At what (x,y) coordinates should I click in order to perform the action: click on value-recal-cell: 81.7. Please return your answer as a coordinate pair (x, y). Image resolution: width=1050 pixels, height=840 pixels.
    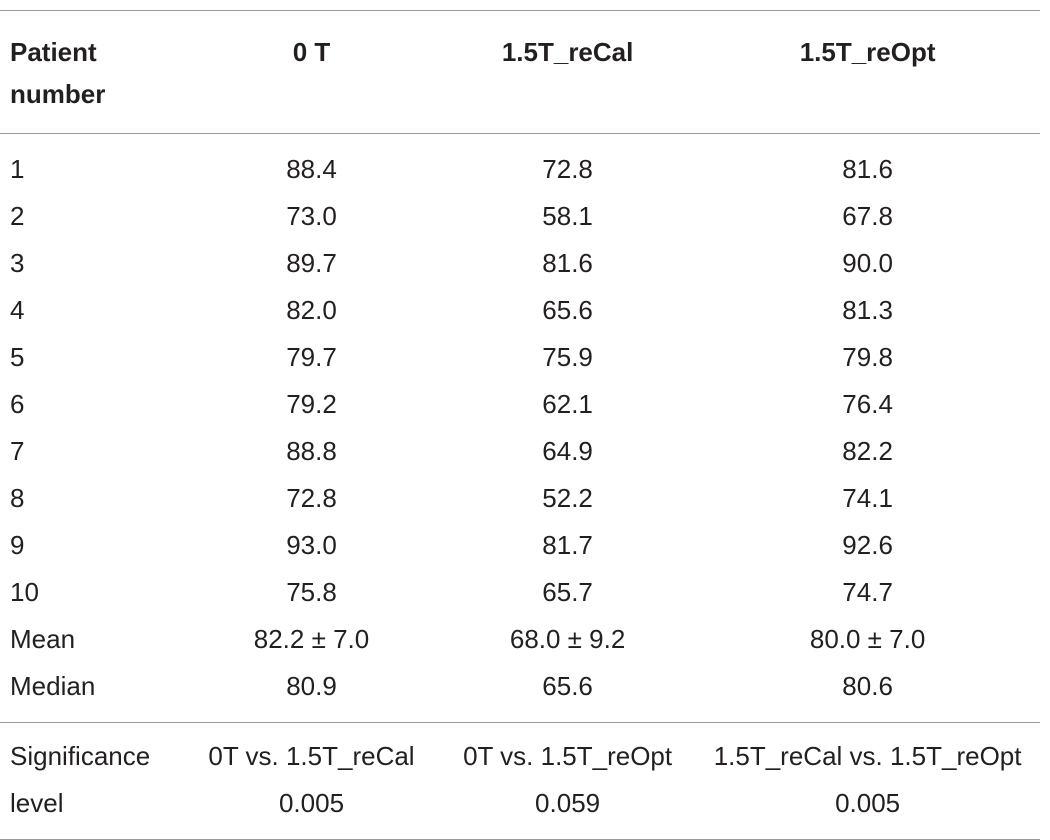
    Looking at the image, I should click on (567, 545).